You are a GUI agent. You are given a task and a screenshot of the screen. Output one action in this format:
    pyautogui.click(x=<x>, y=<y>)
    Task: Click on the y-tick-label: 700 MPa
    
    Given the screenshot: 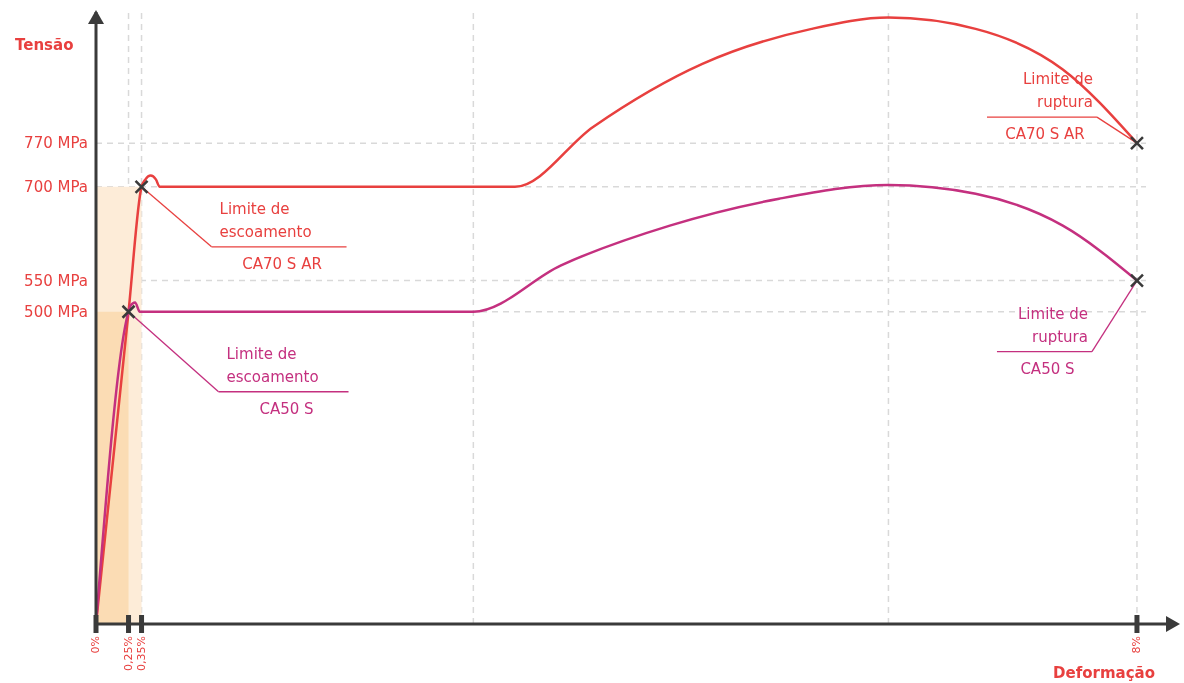 What is the action you would take?
    pyautogui.click(x=56, y=186)
    